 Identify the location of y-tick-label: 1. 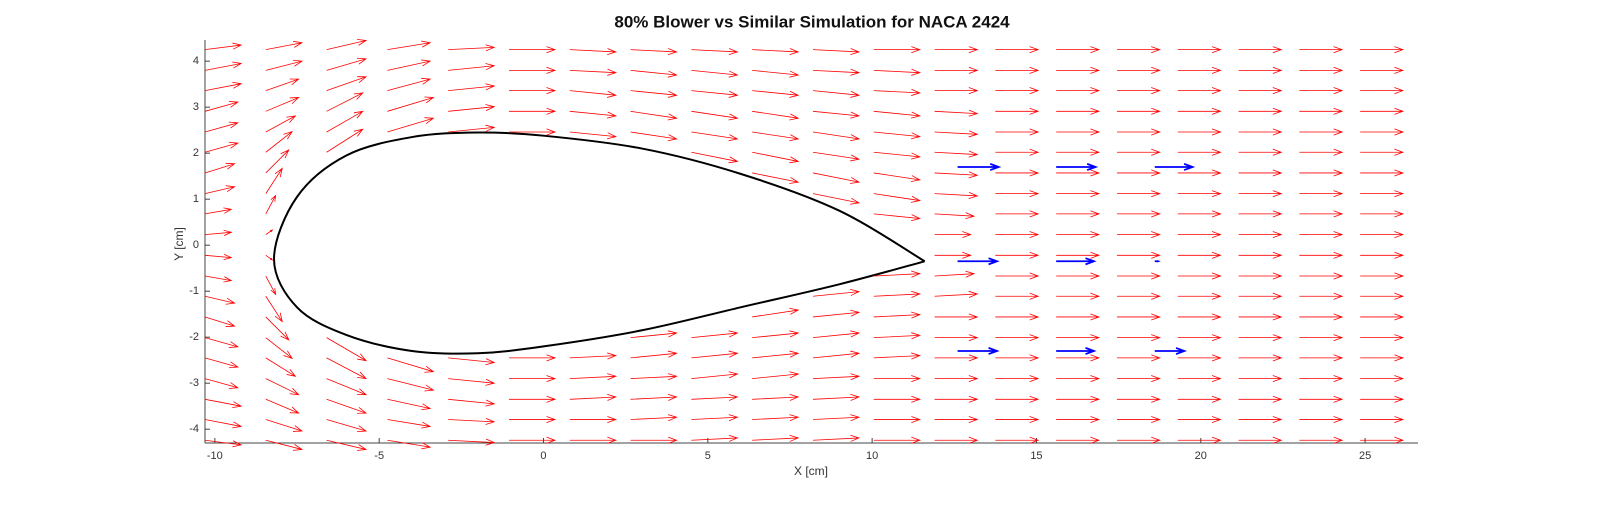
(196, 199).